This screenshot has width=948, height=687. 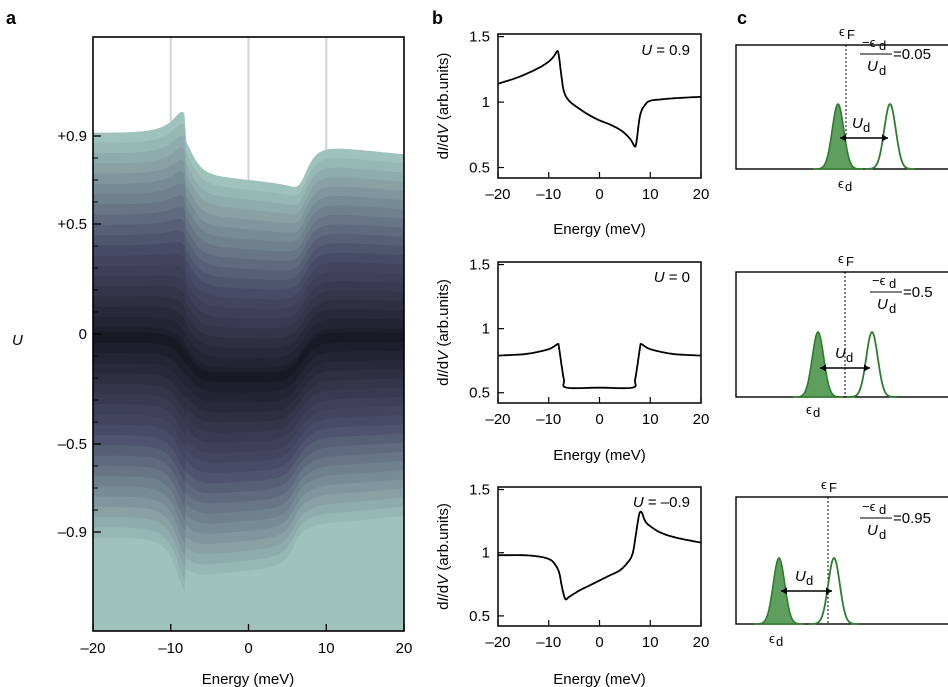 What do you see at coordinates (479, 168) in the screenshot?
I see `panel-b-ytick-label-1-0: 0.5` at bounding box center [479, 168].